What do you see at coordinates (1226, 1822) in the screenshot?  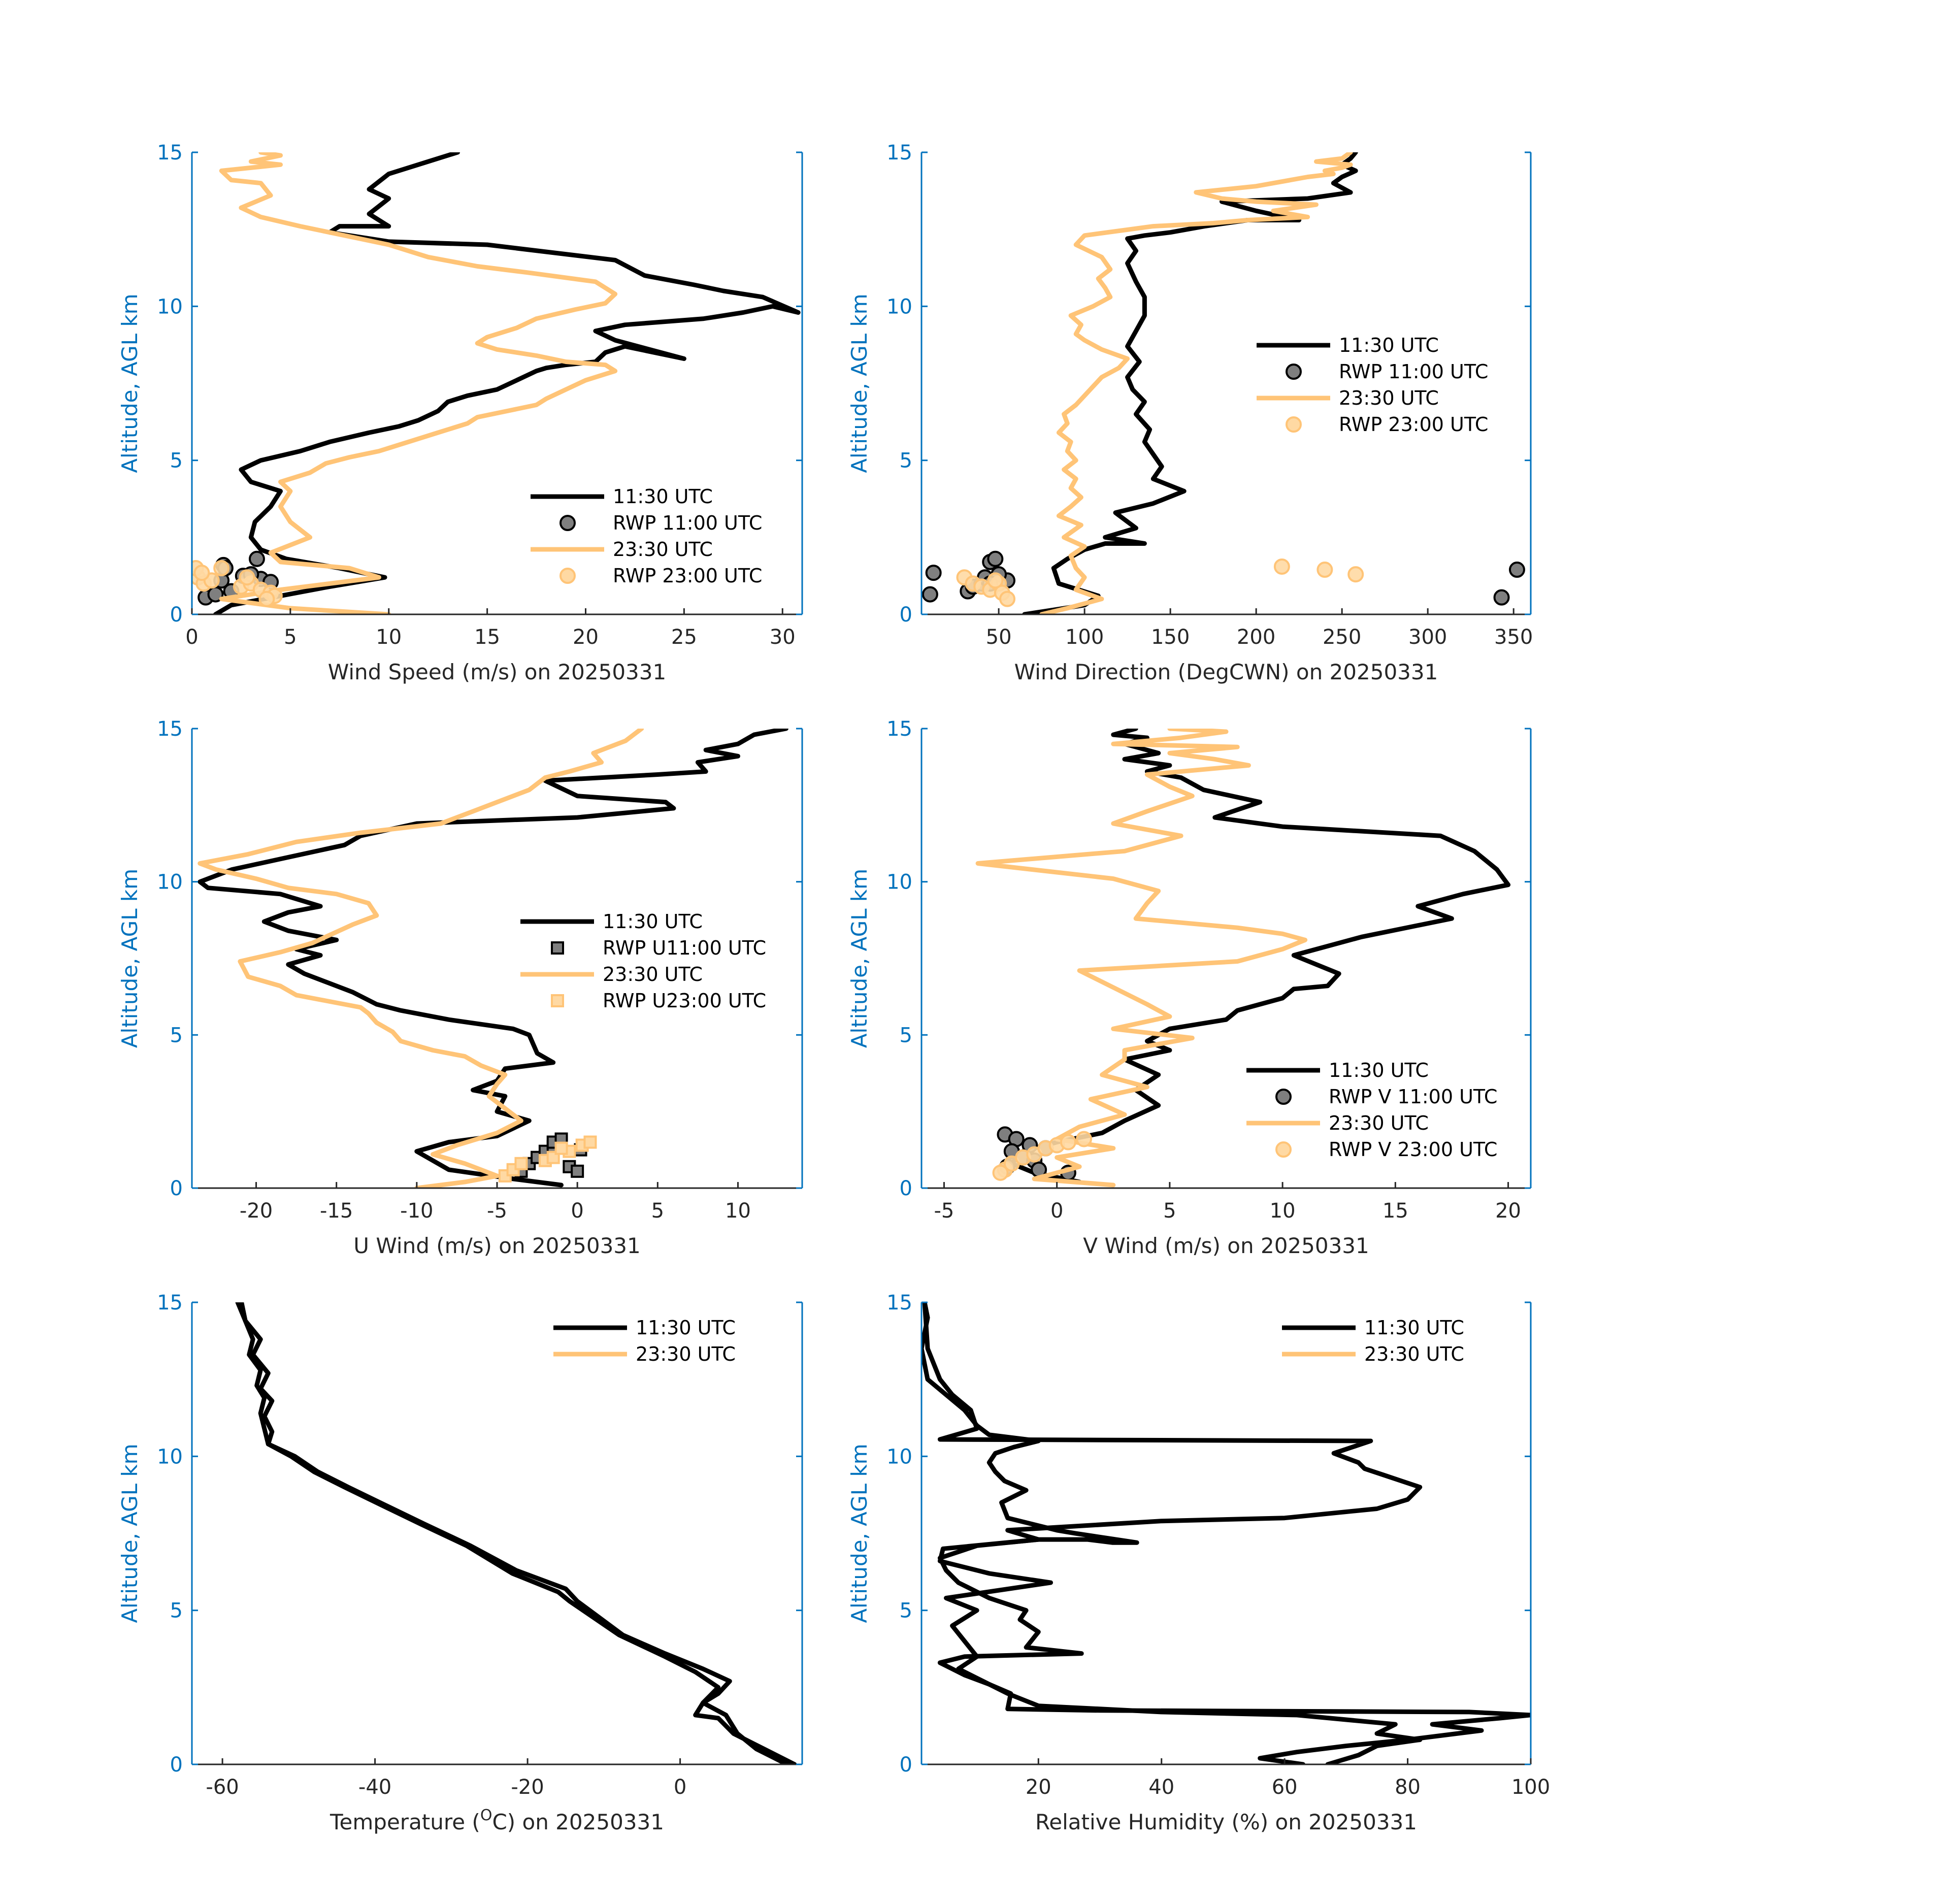 I see `x-axis-label: Relative Humidity (%) on 20250331` at bounding box center [1226, 1822].